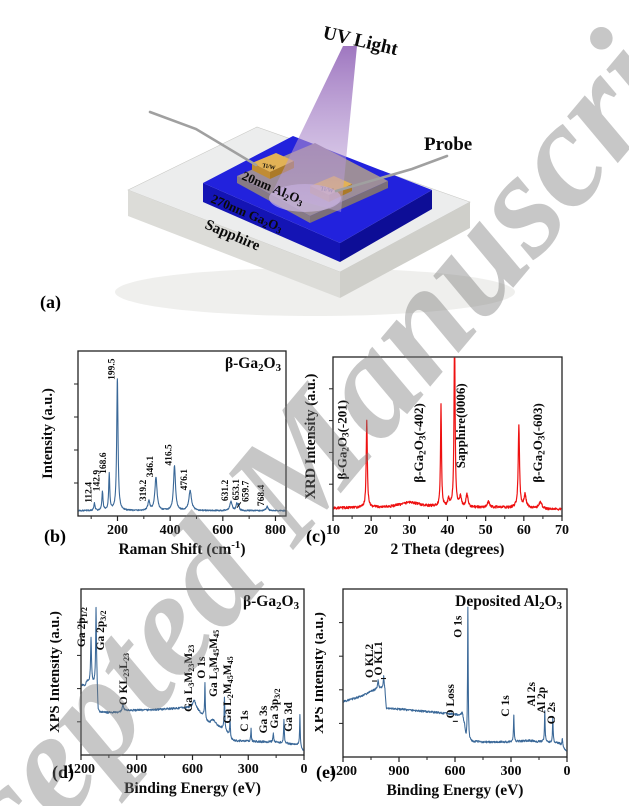  I want to click on peak-label: 768.4, so click(262, 495).